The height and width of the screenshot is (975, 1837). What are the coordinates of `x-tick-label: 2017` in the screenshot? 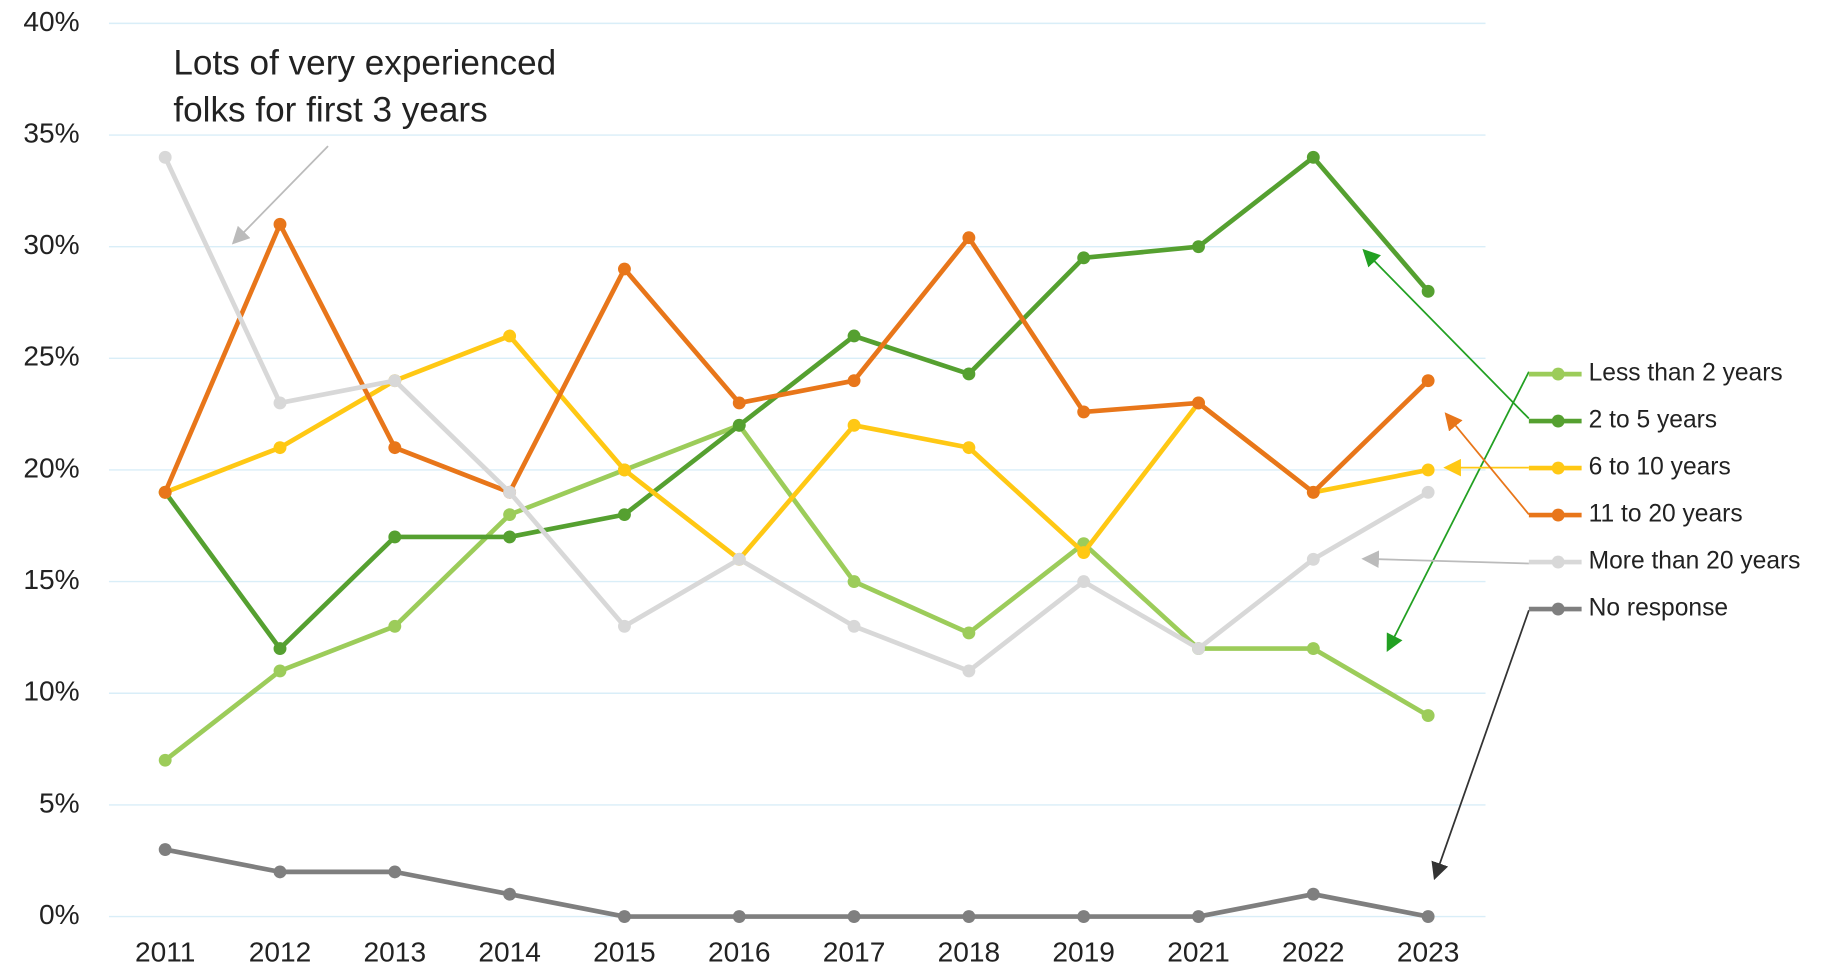 It's located at (854, 951).